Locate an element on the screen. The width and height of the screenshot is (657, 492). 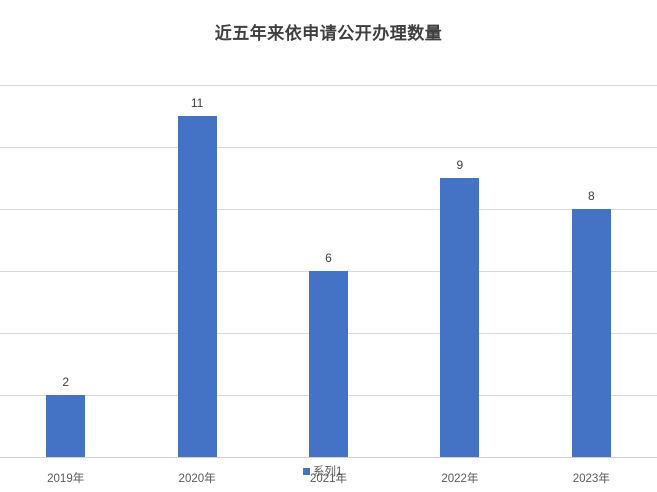
bar-group: 11 is located at coordinates (197, 271).